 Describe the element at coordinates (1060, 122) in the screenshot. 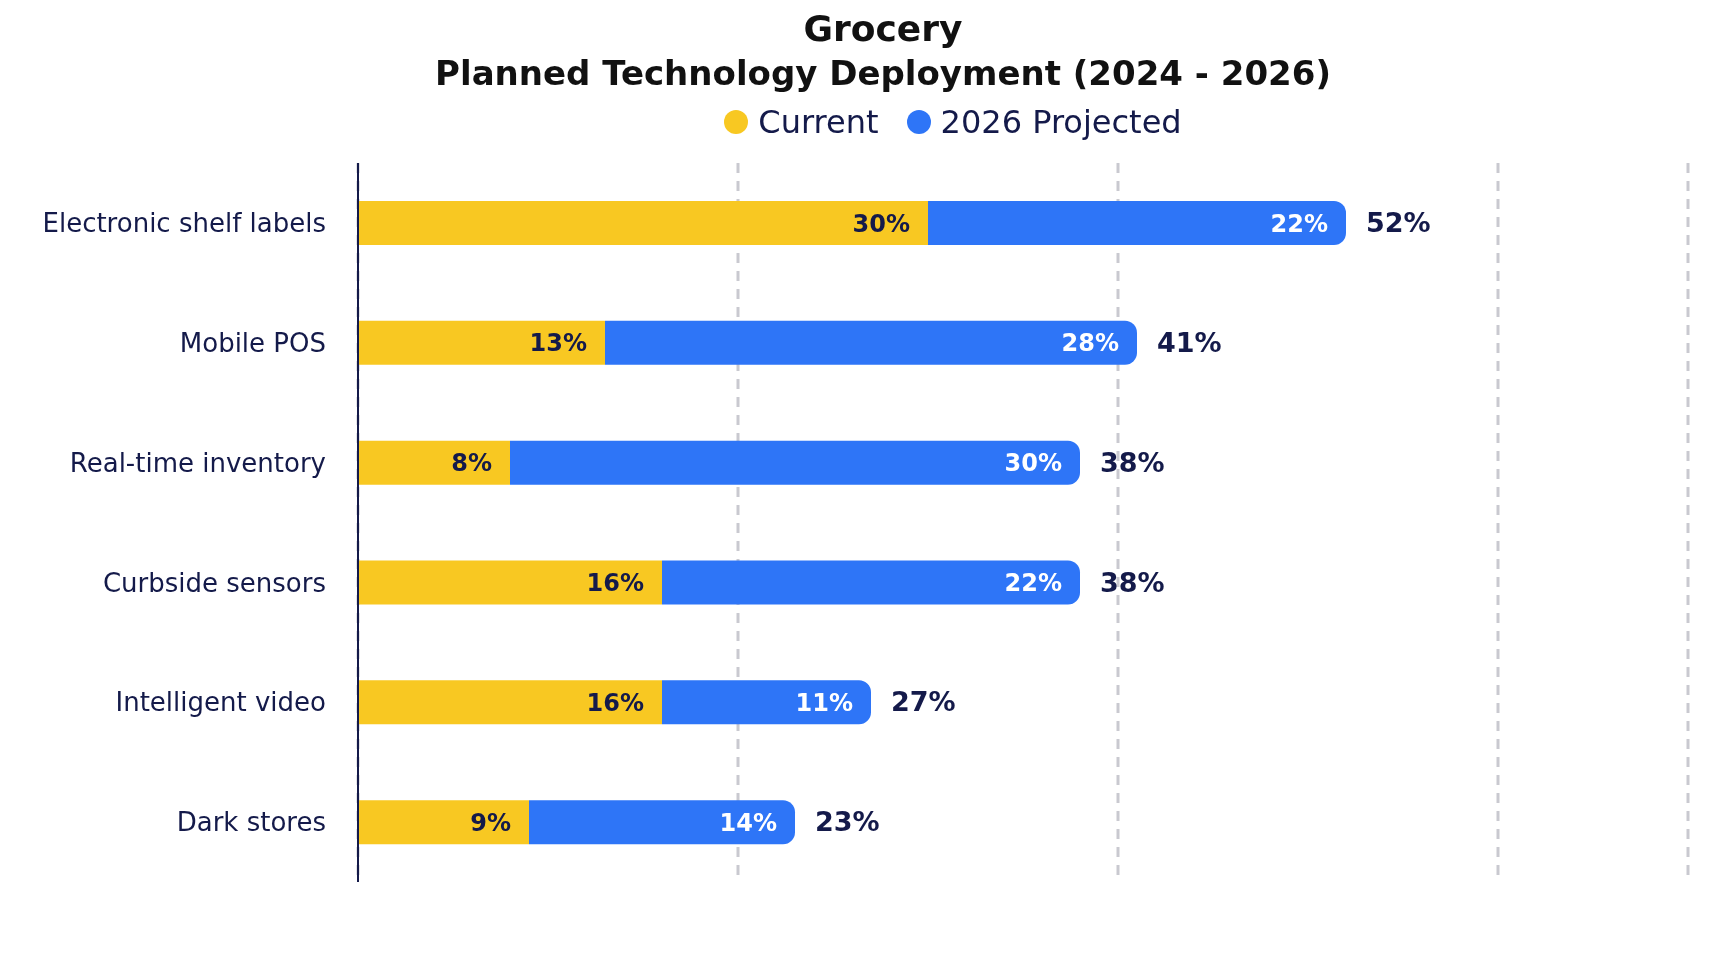

I see `legend-label: 2026 Projected` at that location.